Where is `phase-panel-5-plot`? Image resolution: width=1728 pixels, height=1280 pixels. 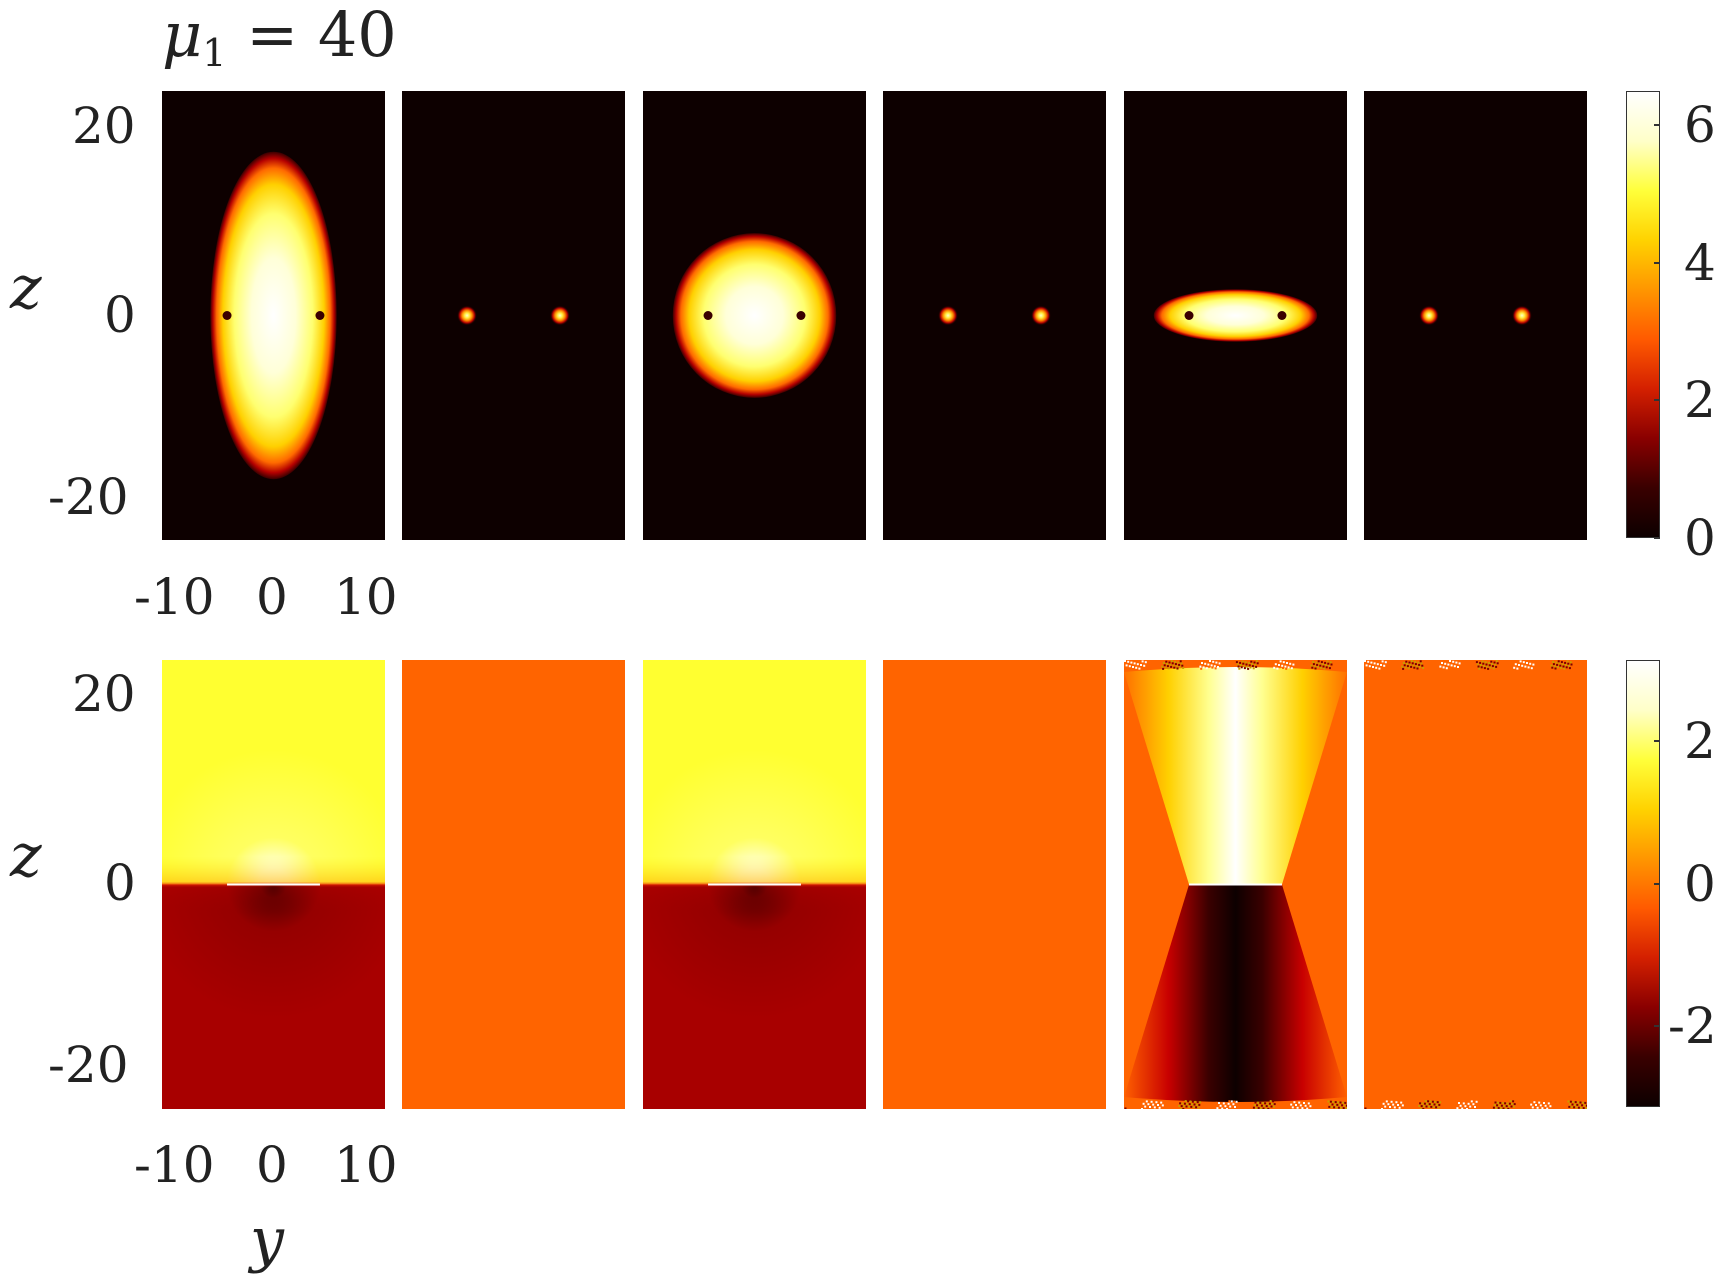
phase-panel-5-plot is located at coordinates (1235, 884).